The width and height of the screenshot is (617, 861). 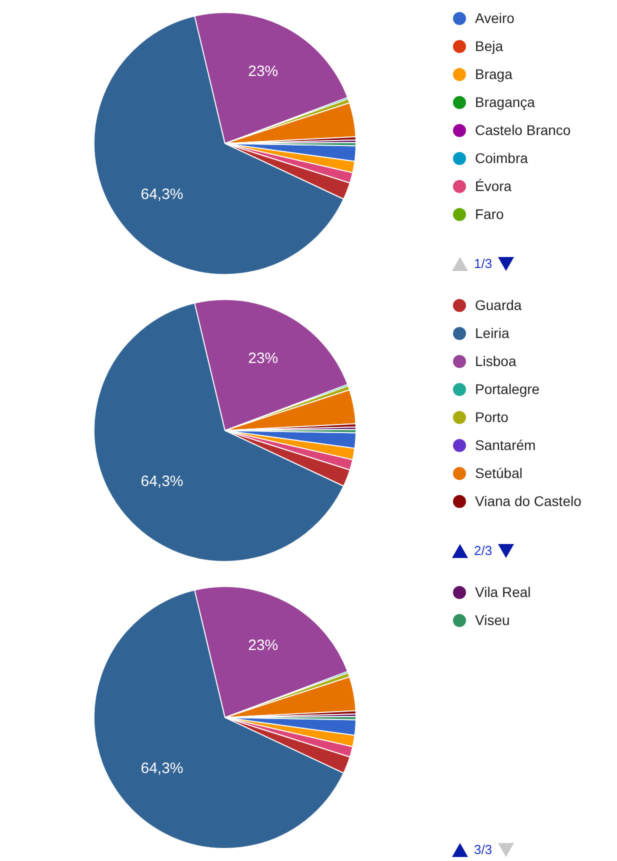 What do you see at coordinates (483, 550) in the screenshot?
I see `text: 2/3` at bounding box center [483, 550].